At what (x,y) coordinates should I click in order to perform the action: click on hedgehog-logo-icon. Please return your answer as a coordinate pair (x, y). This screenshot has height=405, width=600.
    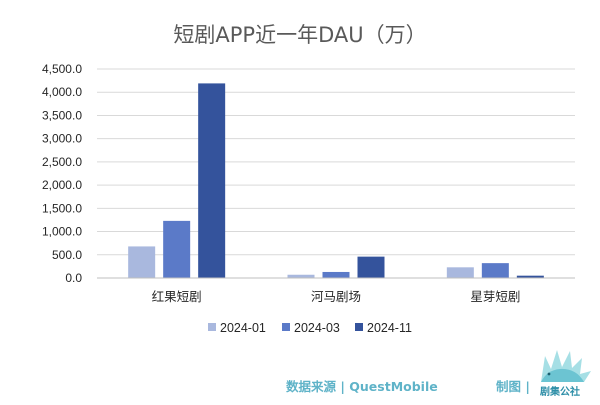
    Looking at the image, I should click on (566, 366).